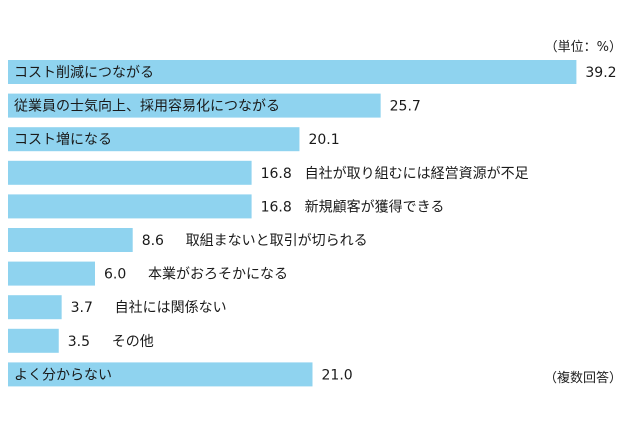 Image resolution: width=630 pixels, height=430 pixels. Describe the element at coordinates (375, 206) in the screenshot. I see `category-label-4: 新規顧客が獲得できる` at that location.